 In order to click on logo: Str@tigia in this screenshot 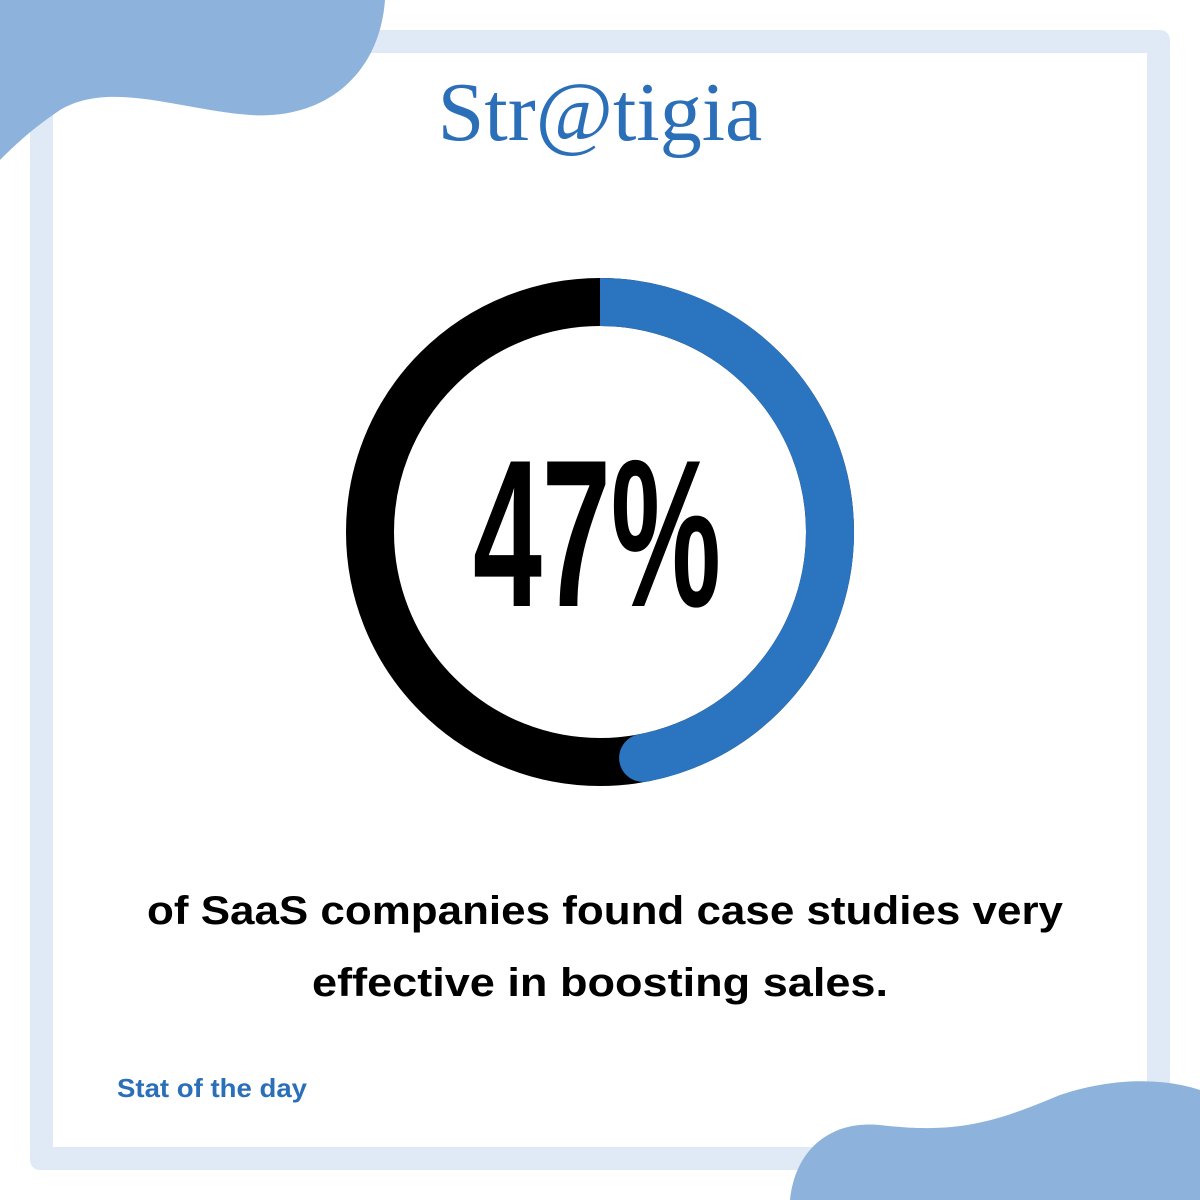, I will do `click(600, 112)`.